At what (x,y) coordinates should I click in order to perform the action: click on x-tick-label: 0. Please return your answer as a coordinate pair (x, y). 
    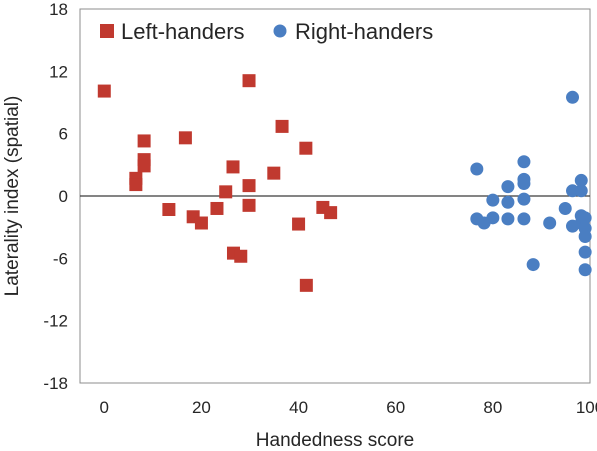
    Looking at the image, I should click on (104, 407).